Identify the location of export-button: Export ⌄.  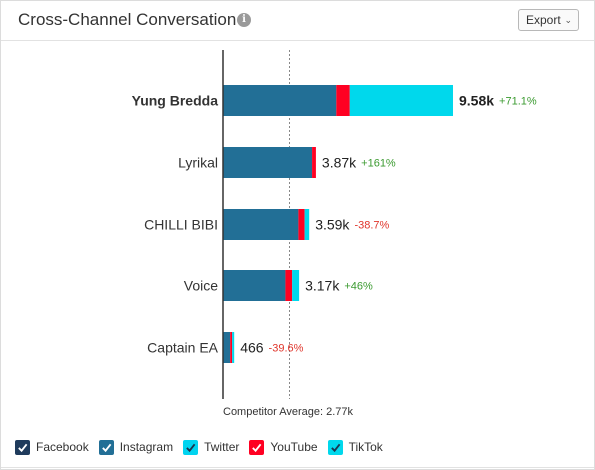
(548, 20).